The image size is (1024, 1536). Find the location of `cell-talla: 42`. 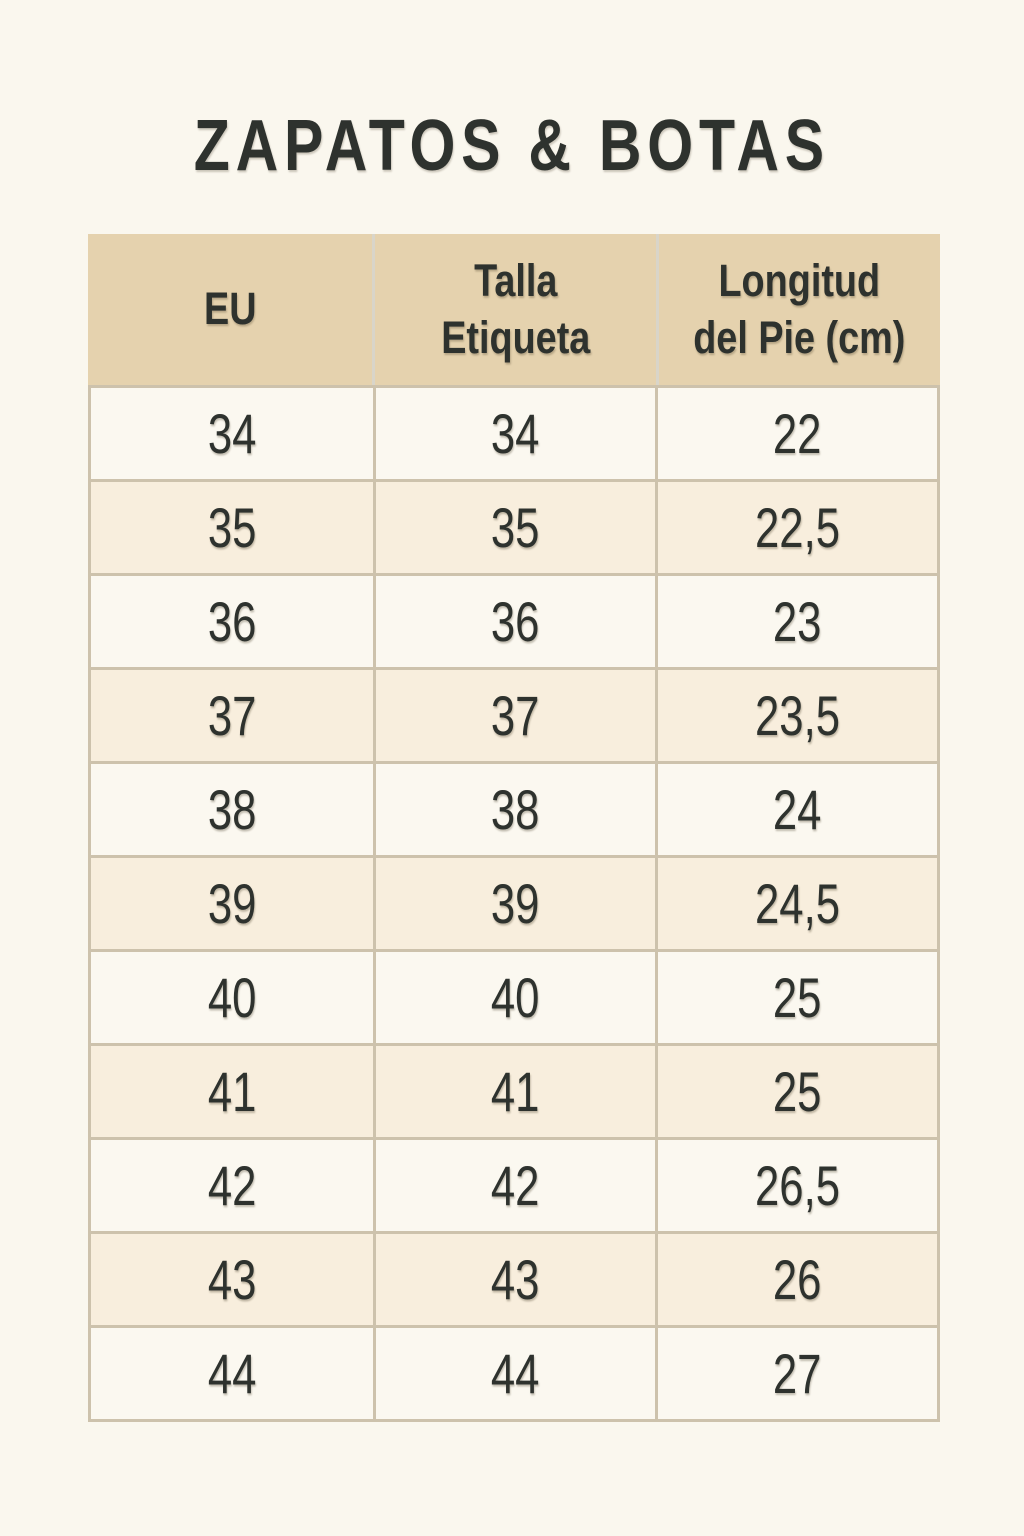

cell-talla: 42 is located at coordinates (514, 1185).